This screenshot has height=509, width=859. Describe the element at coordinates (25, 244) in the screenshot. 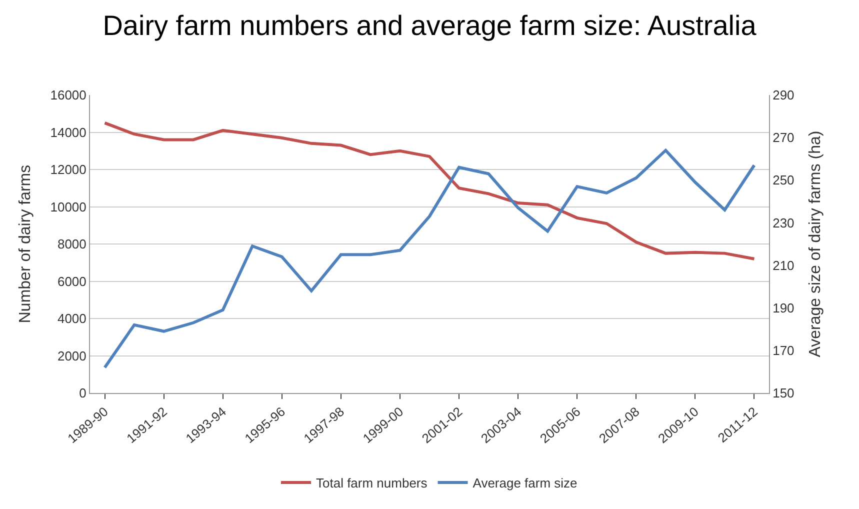

I see `y-axis-title: Number of dairy farms` at that location.